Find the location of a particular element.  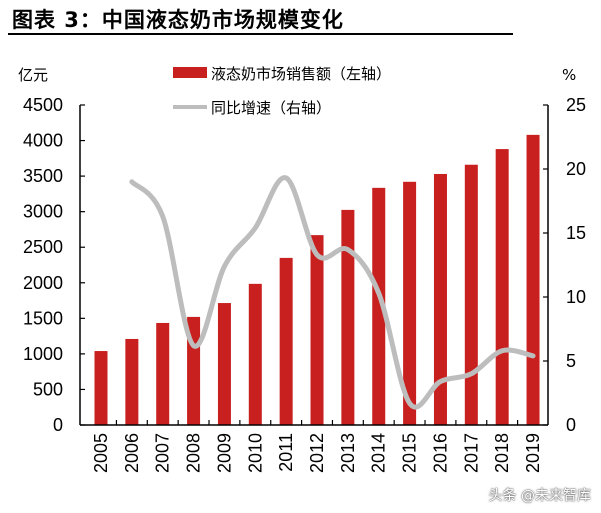

left-tick-label: 500 is located at coordinates (48, 389).